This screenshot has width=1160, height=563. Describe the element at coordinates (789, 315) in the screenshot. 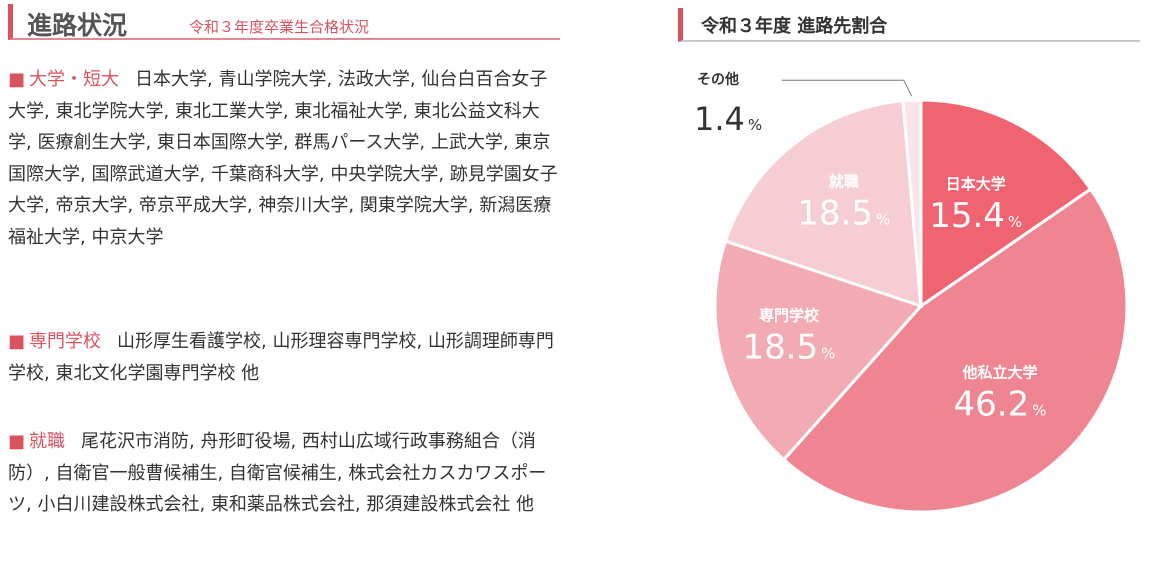

I see `slice-label: 専門学校` at that location.